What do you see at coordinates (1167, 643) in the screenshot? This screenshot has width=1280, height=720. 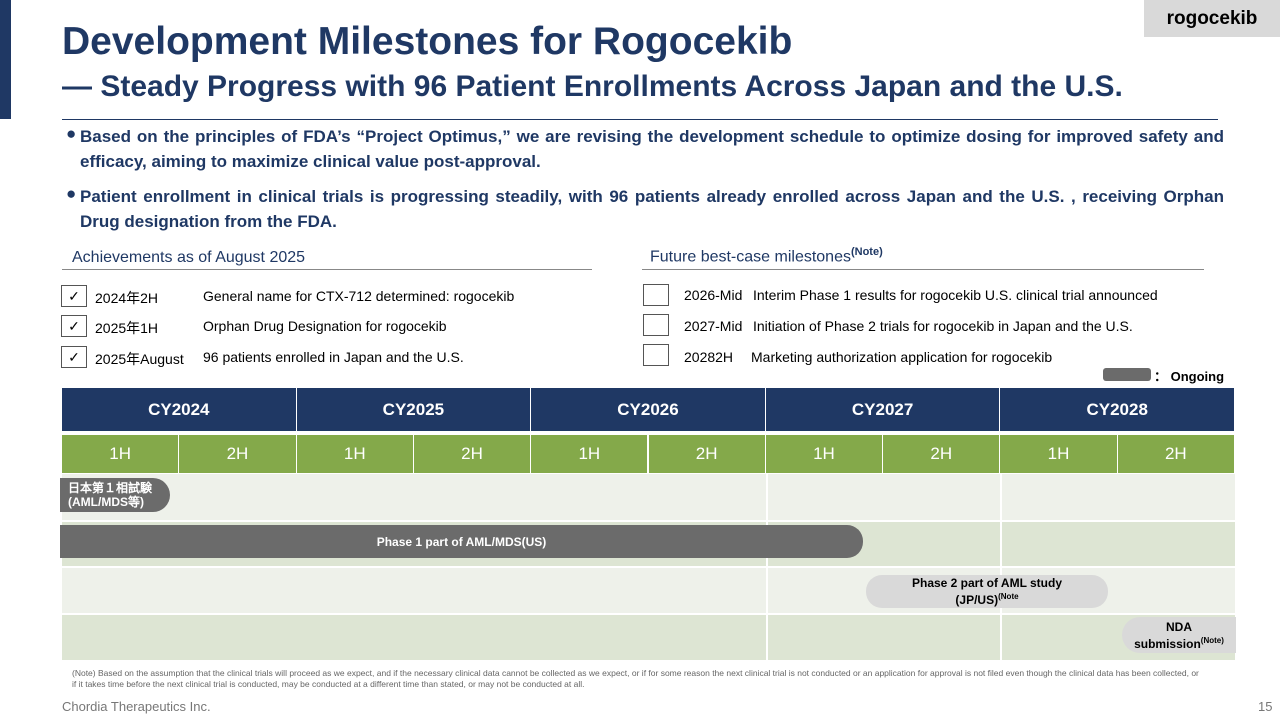 I see `bar-label: submission` at bounding box center [1167, 643].